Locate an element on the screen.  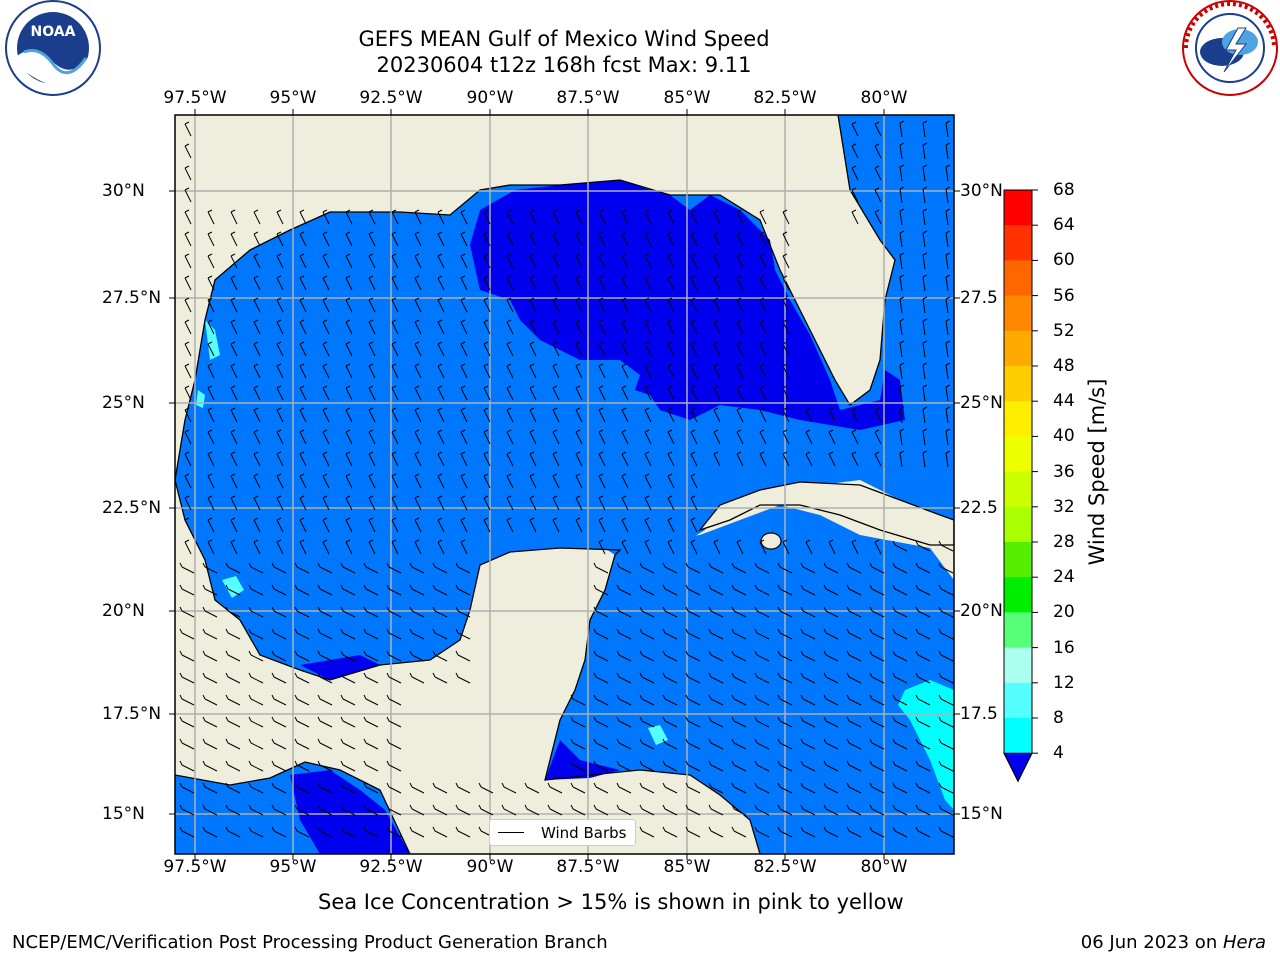
colorbar-extend-arrow is located at coordinates (1018, 767).